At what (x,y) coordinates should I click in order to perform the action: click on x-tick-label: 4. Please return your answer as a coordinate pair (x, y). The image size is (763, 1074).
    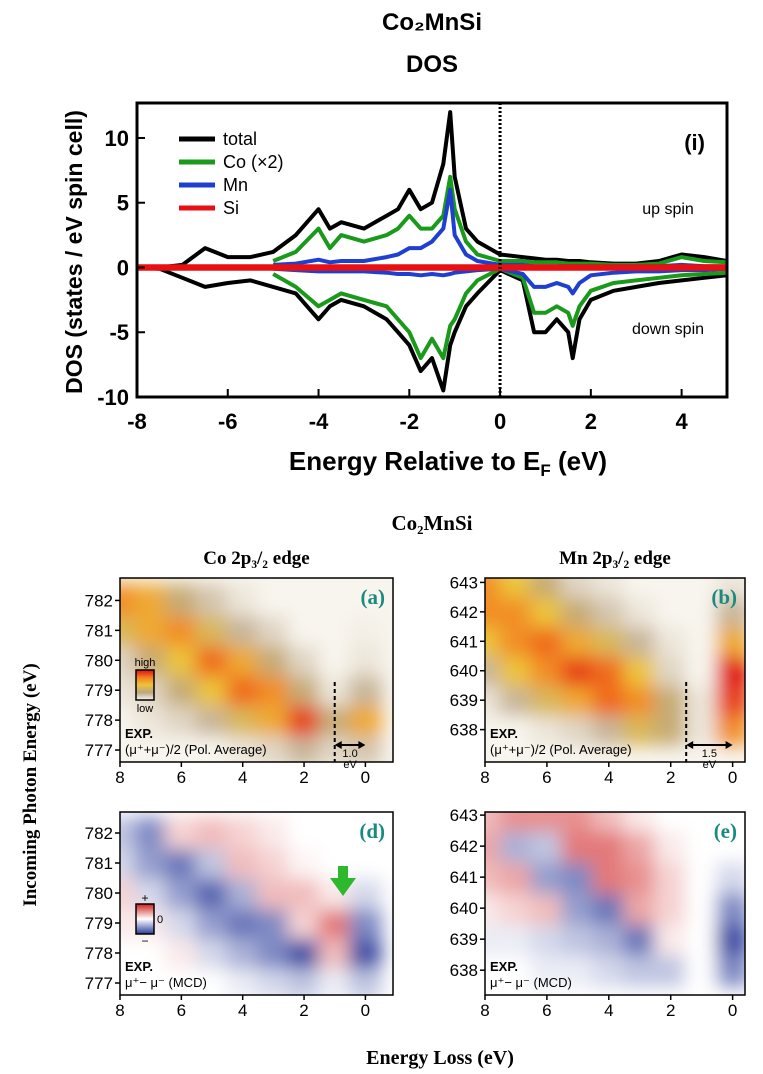
    Looking at the image, I should click on (681, 421).